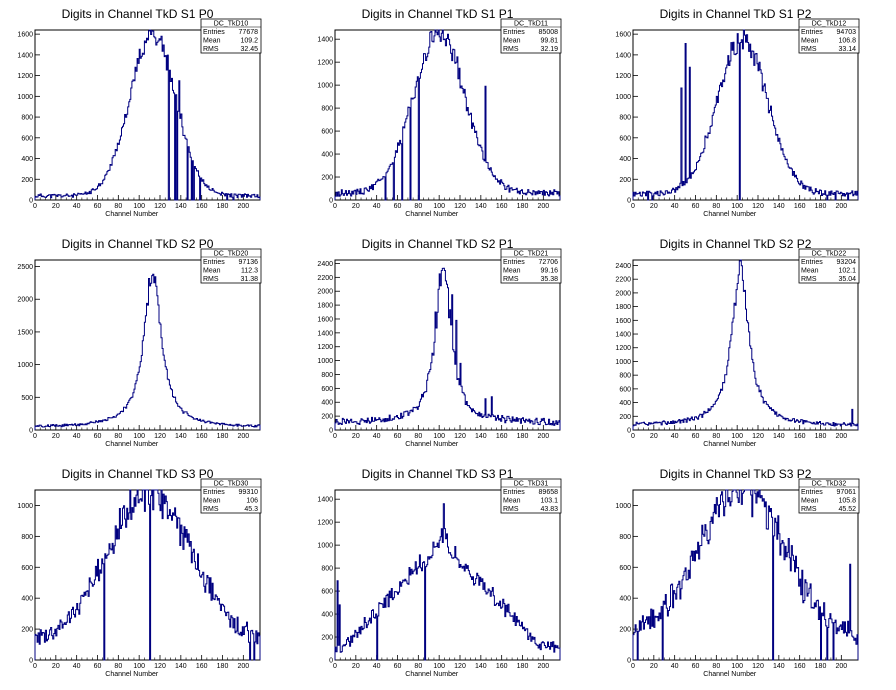 The height and width of the screenshot is (690, 896). I want to click on stats-value: 109.2, so click(249, 41).